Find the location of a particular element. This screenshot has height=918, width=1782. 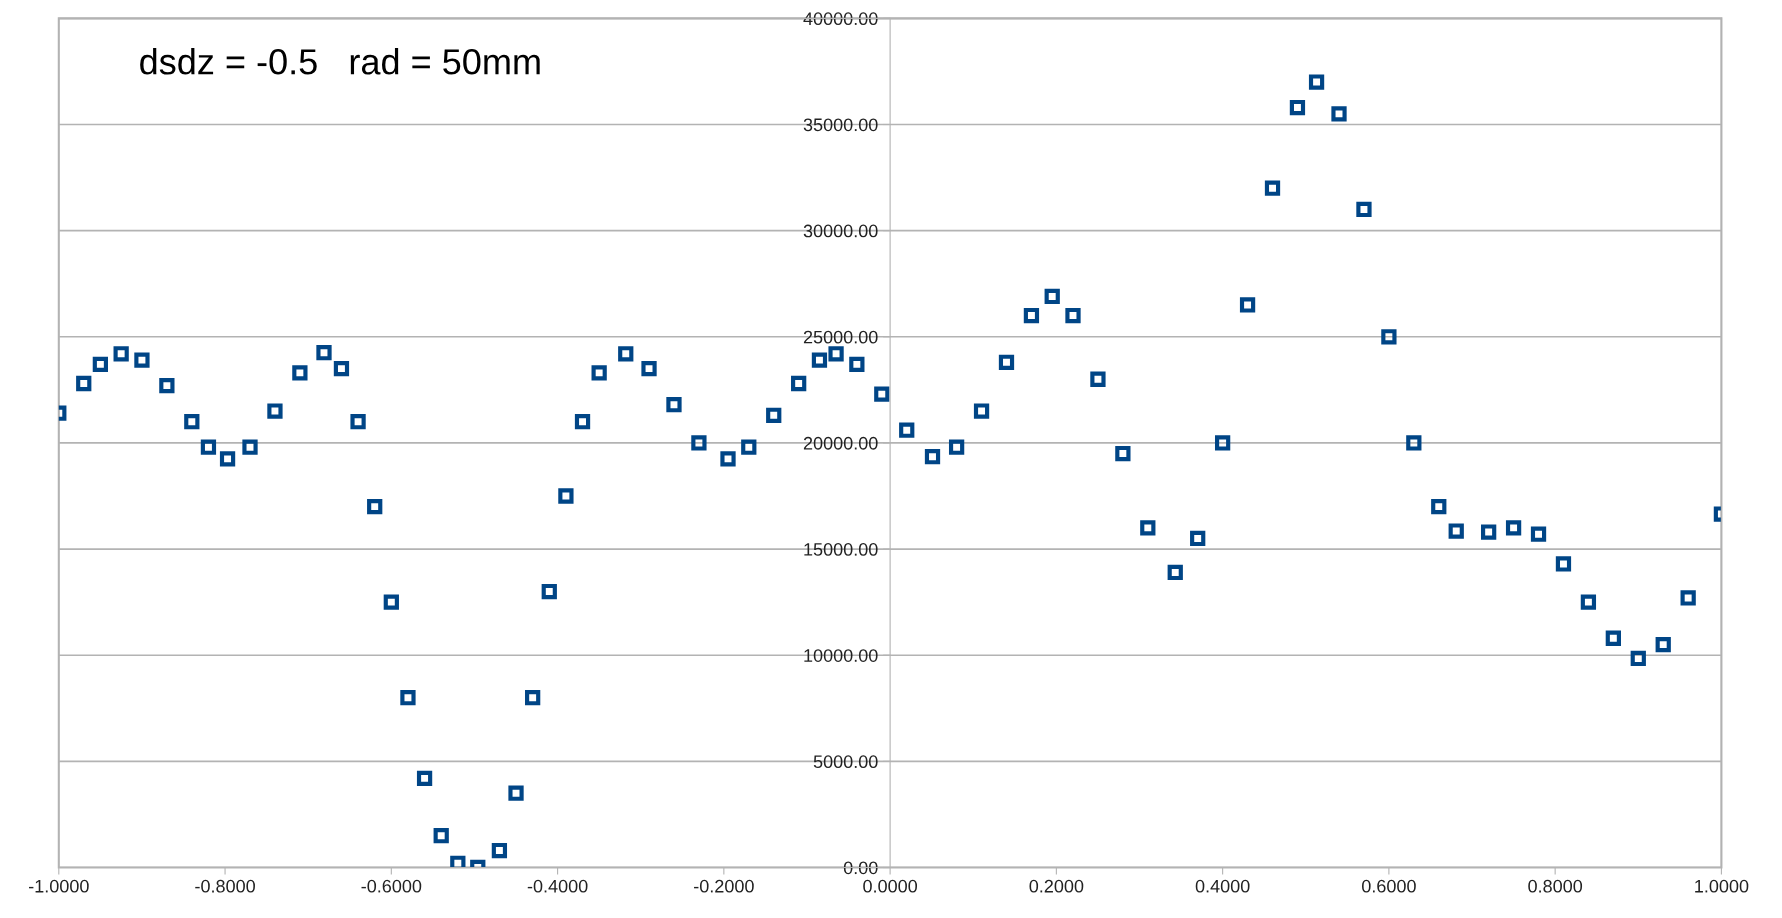

x-tick-label: 0.2000 is located at coordinates (1056, 886).